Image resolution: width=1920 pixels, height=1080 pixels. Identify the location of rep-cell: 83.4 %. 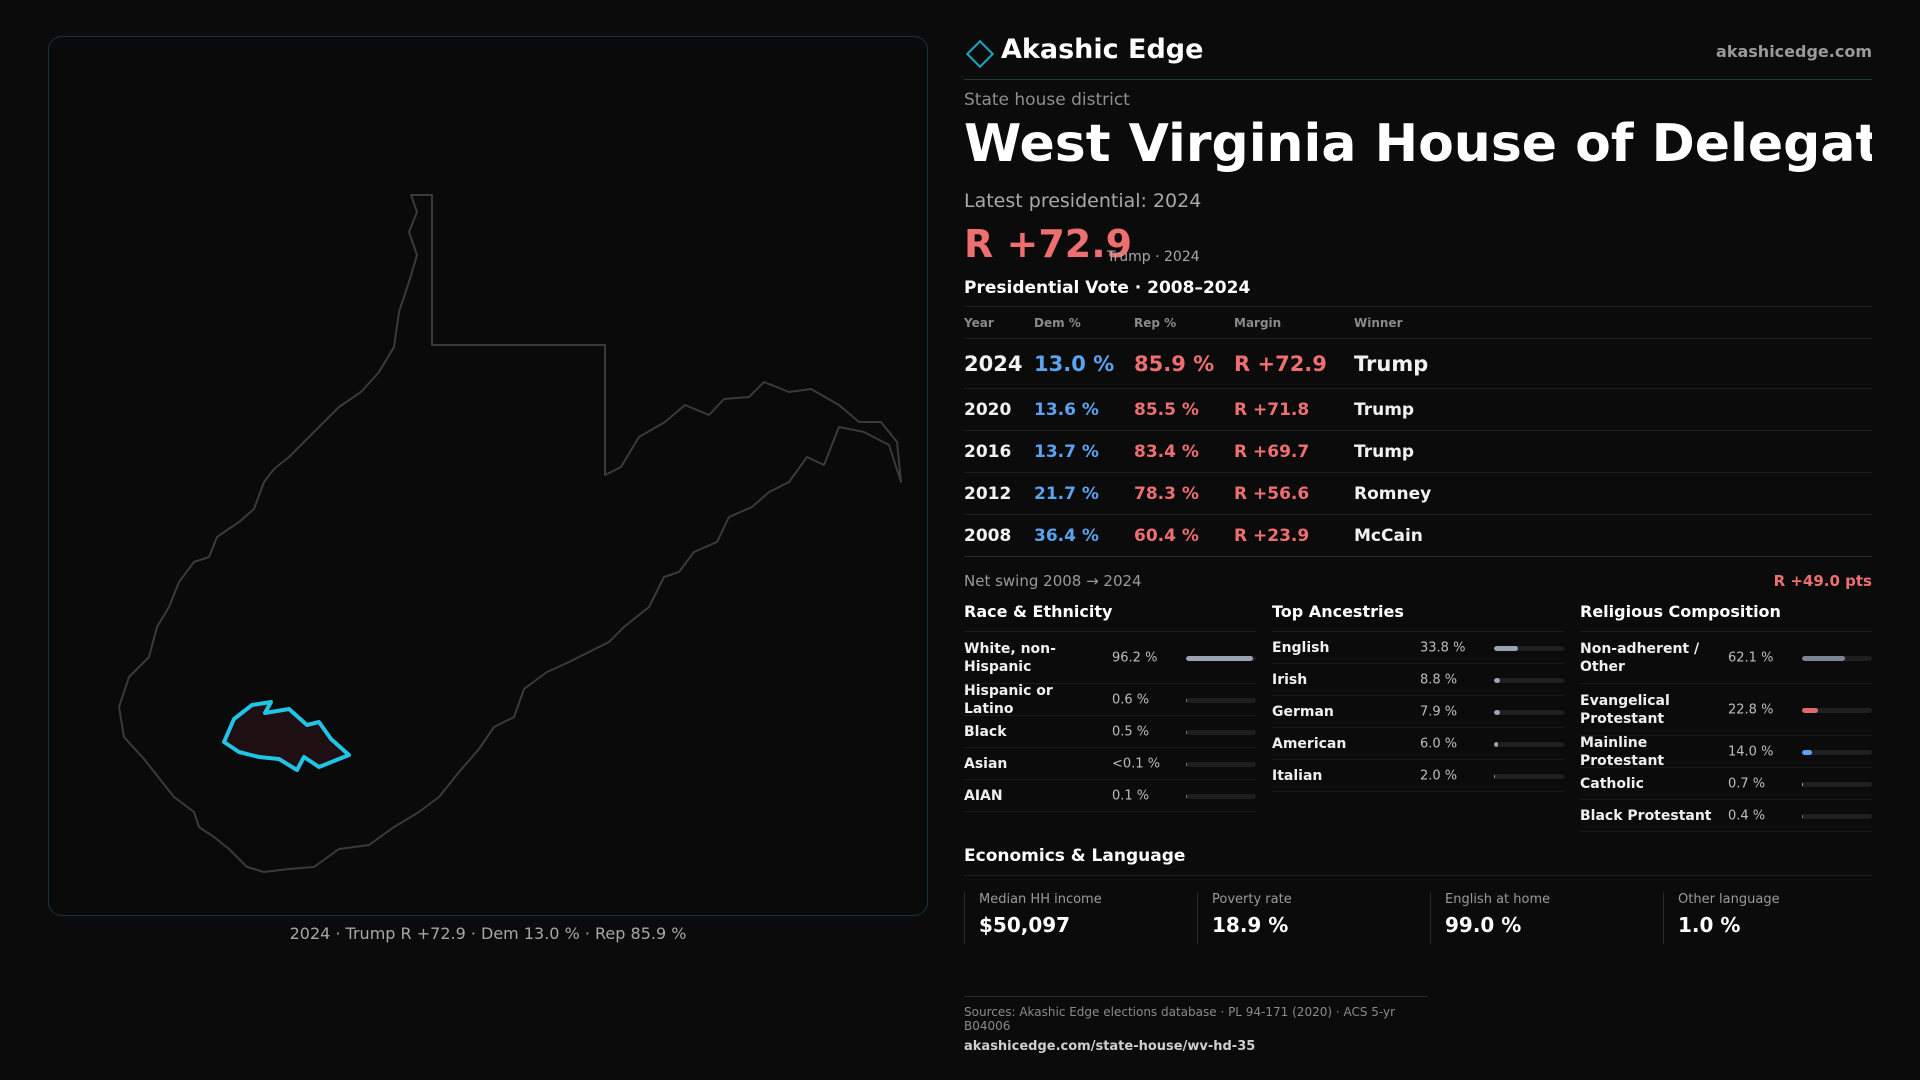
(1166, 451).